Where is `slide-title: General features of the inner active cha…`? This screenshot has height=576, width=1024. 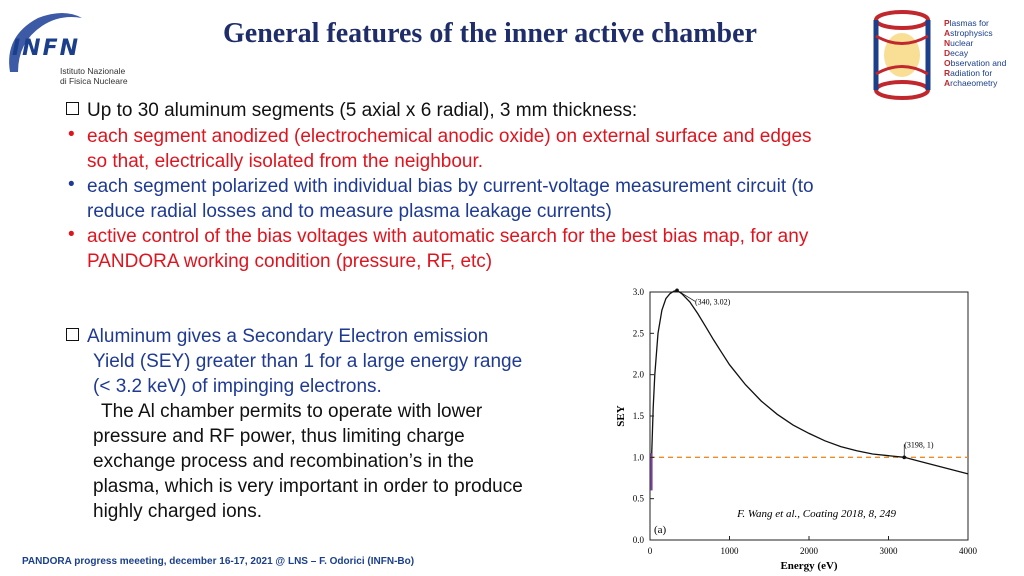 slide-title: General features of the inner active cha… is located at coordinates (490, 33).